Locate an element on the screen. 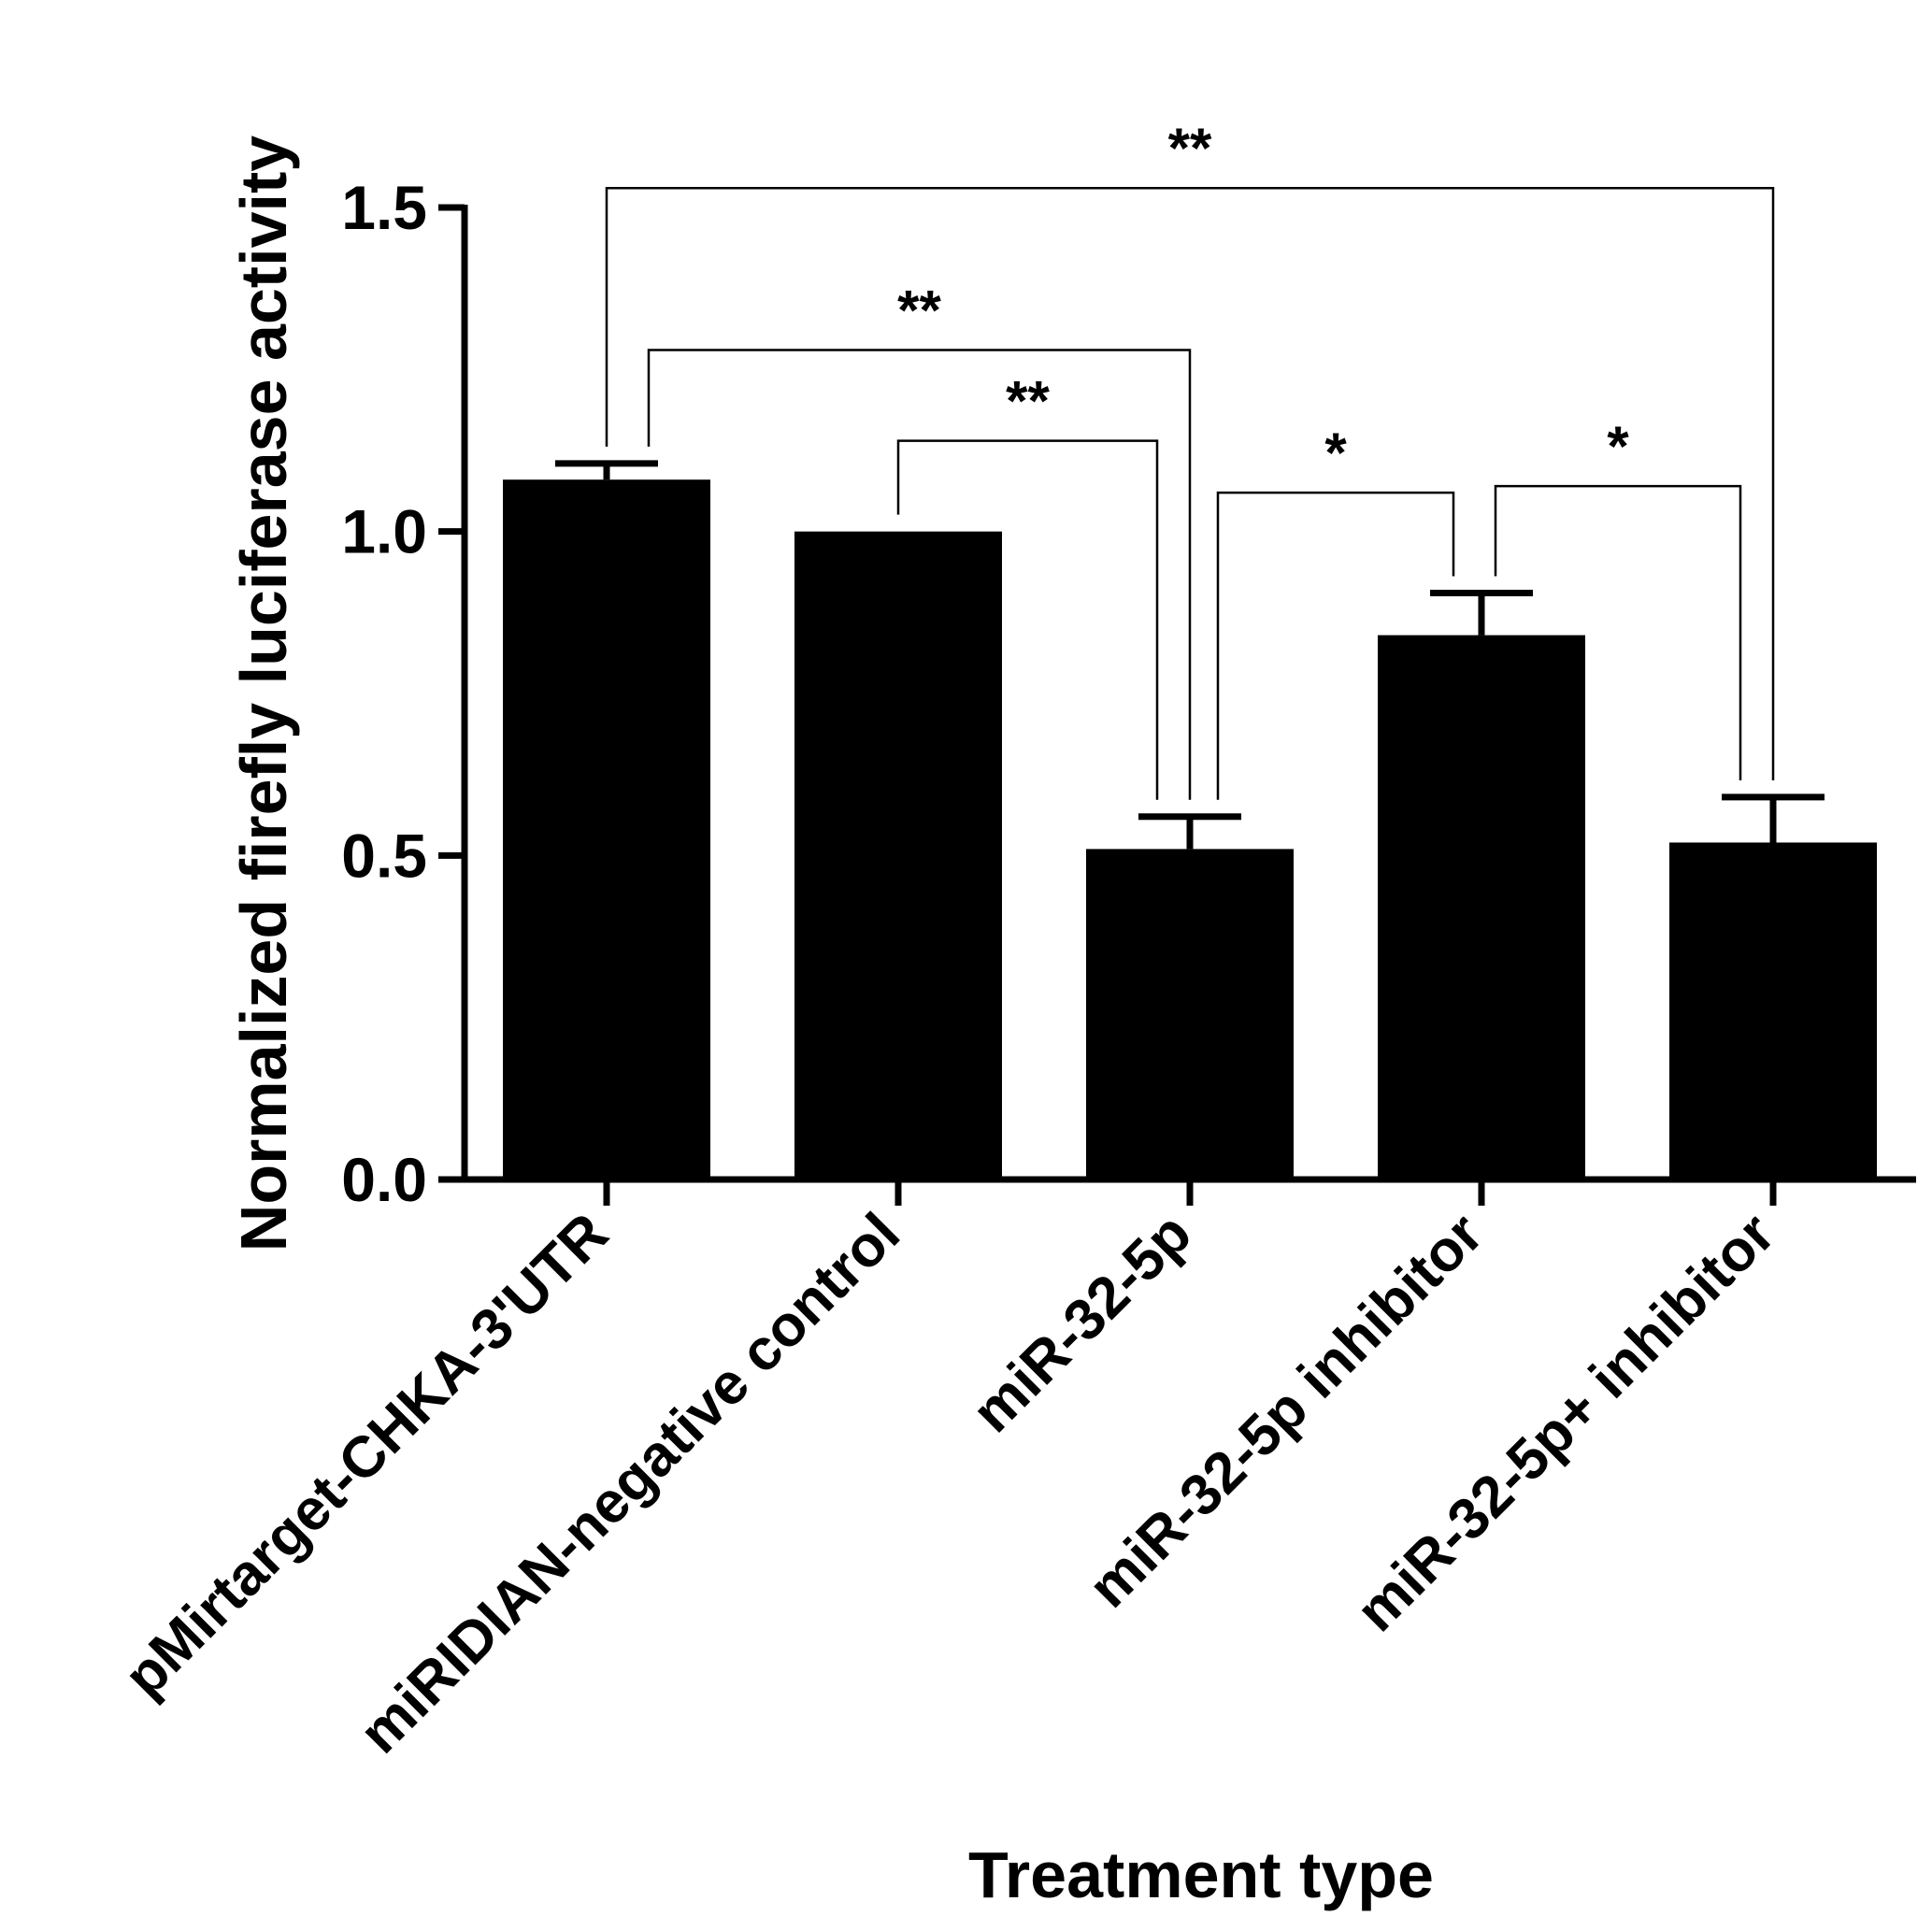 The image size is (1932, 1930). y-tick-label: 1.0 is located at coordinates (384, 531).